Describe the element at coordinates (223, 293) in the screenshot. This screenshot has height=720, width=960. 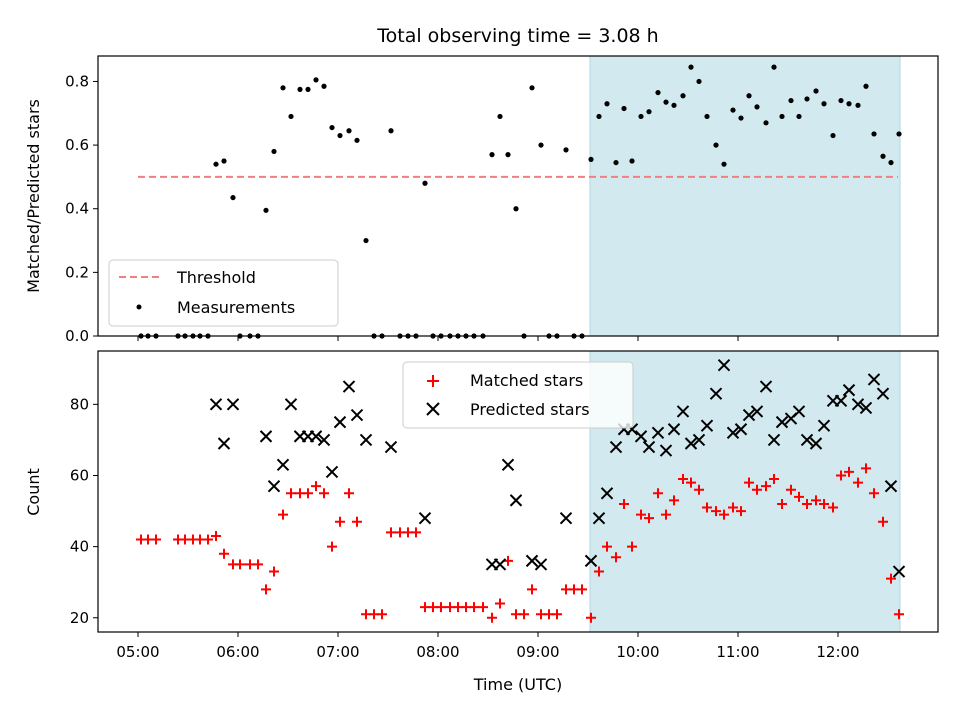
I see `ratio-legend: Threshold Measurements` at that location.